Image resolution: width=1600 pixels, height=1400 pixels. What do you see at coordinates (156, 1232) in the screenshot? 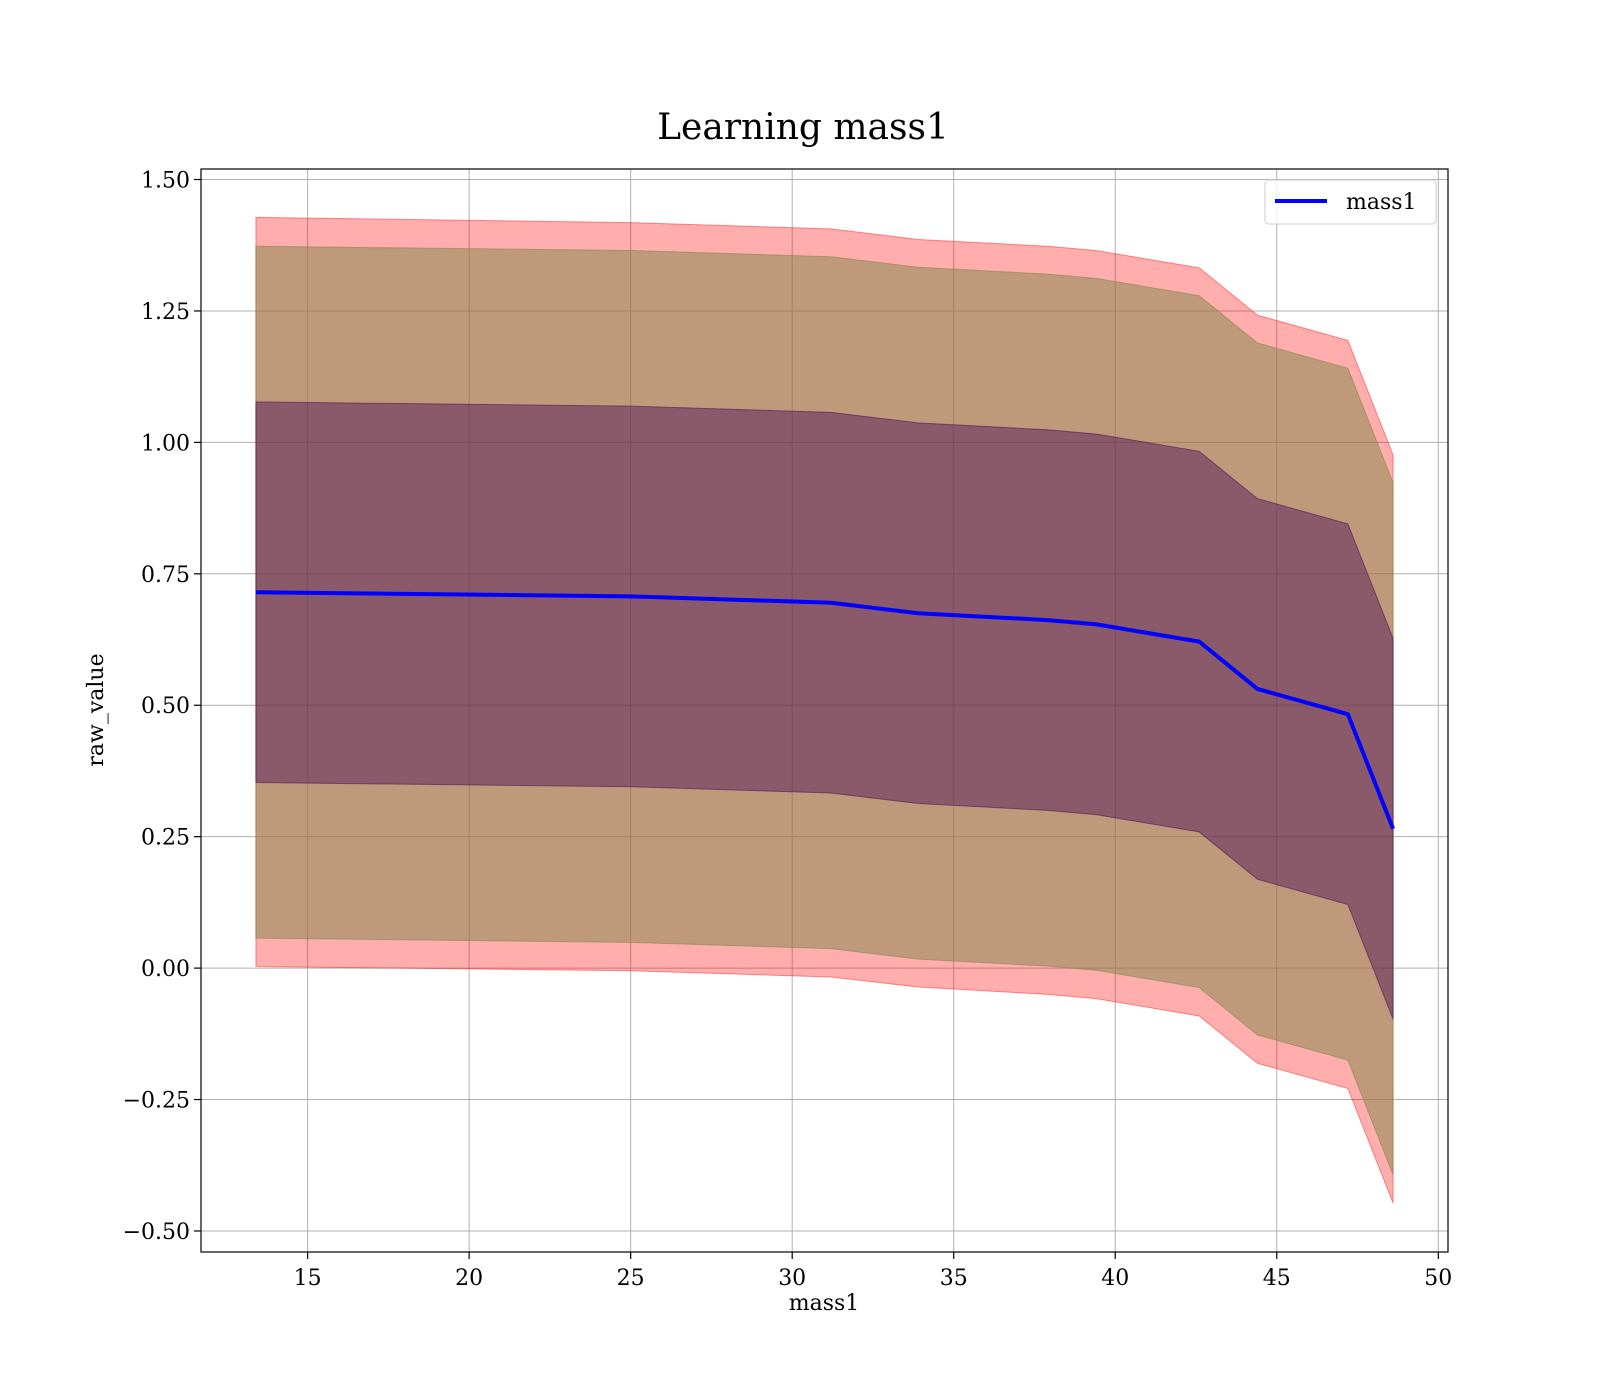
I see `y-tick-label: −0.50` at bounding box center [156, 1232].